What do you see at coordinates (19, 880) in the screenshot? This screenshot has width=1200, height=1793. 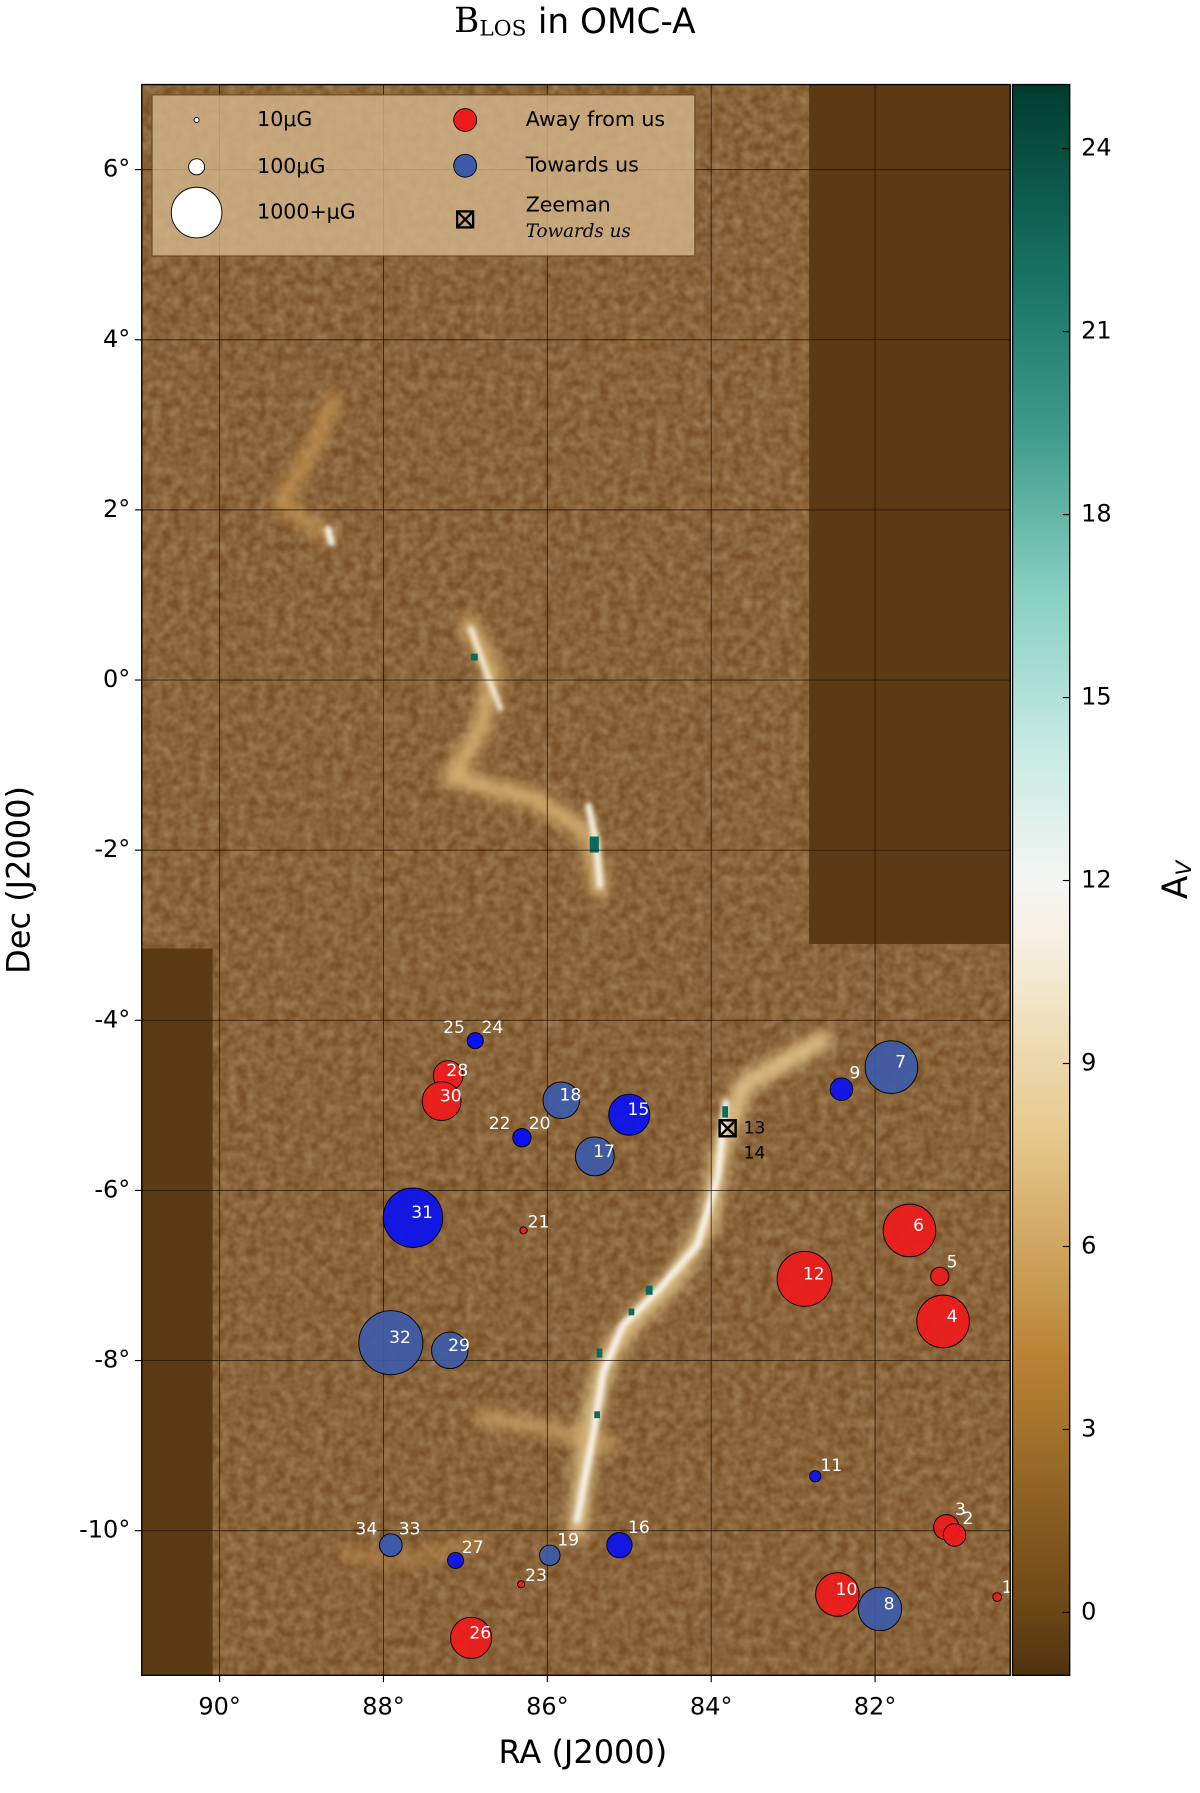 I see `y-axis-label: Dec (J2000)` at bounding box center [19, 880].